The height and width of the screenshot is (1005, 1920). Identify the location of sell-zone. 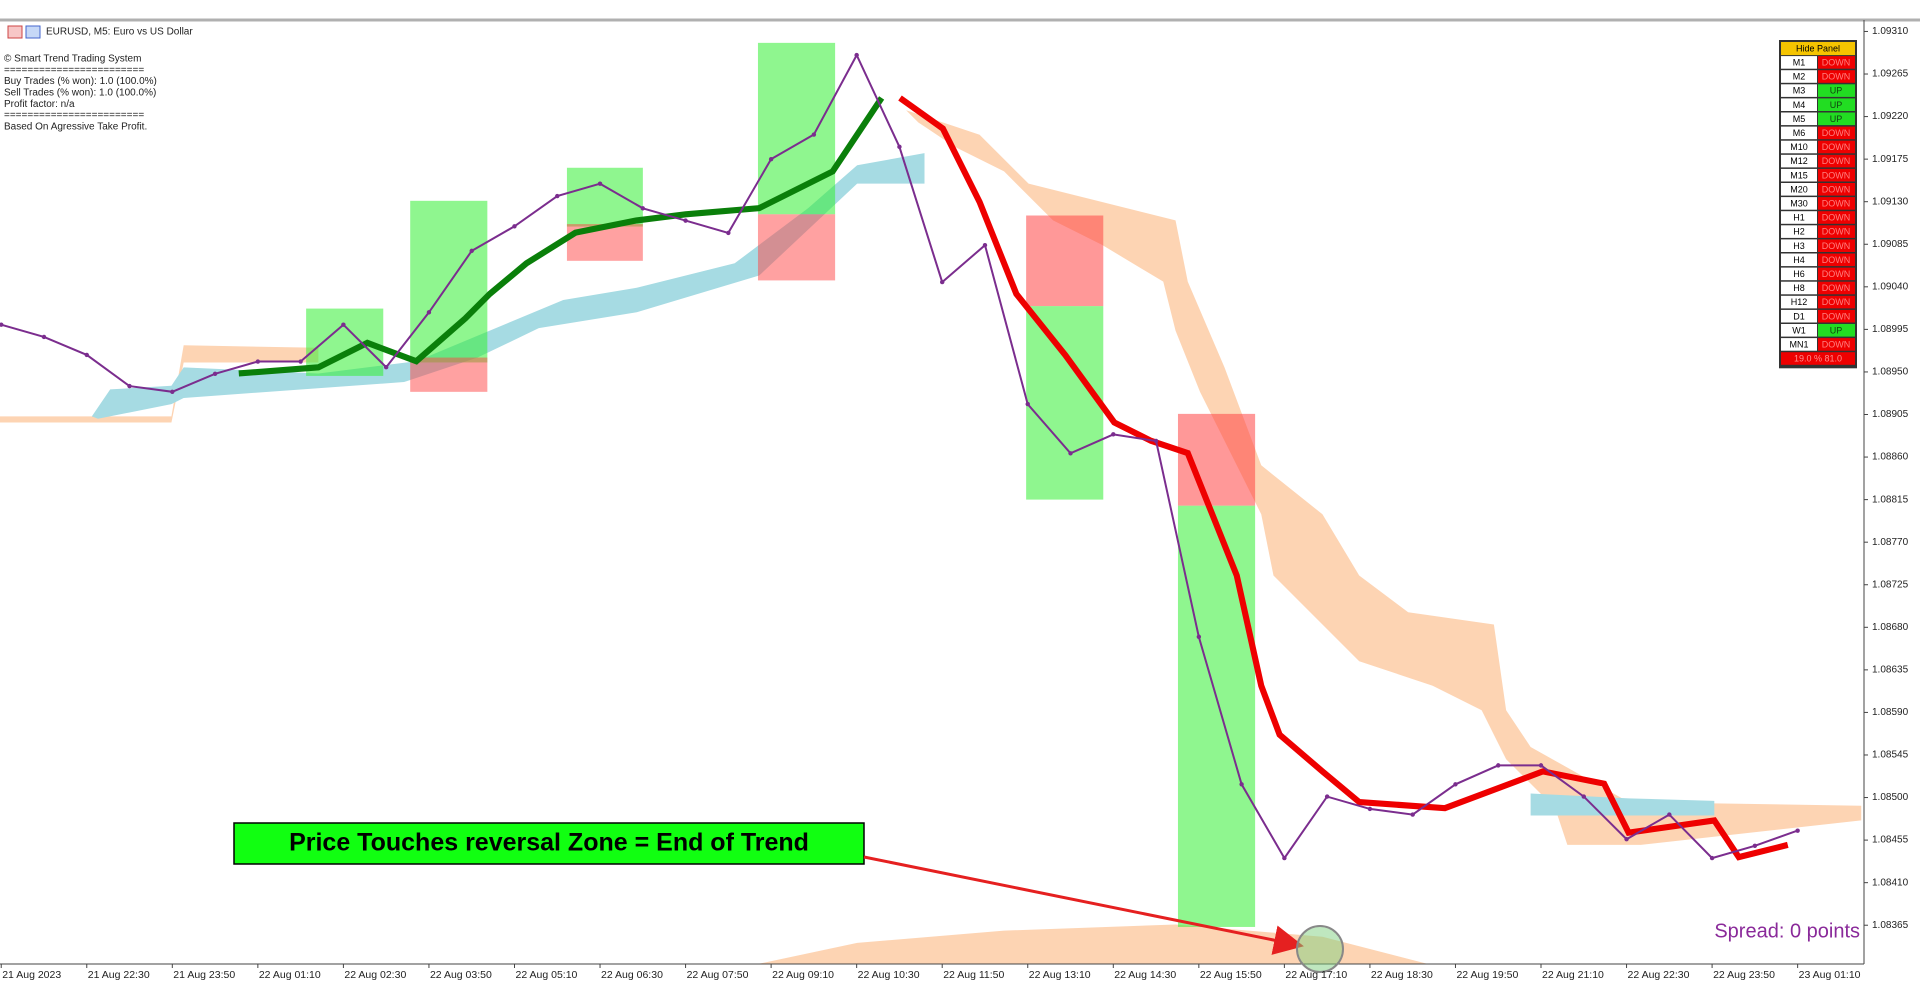
(449, 374).